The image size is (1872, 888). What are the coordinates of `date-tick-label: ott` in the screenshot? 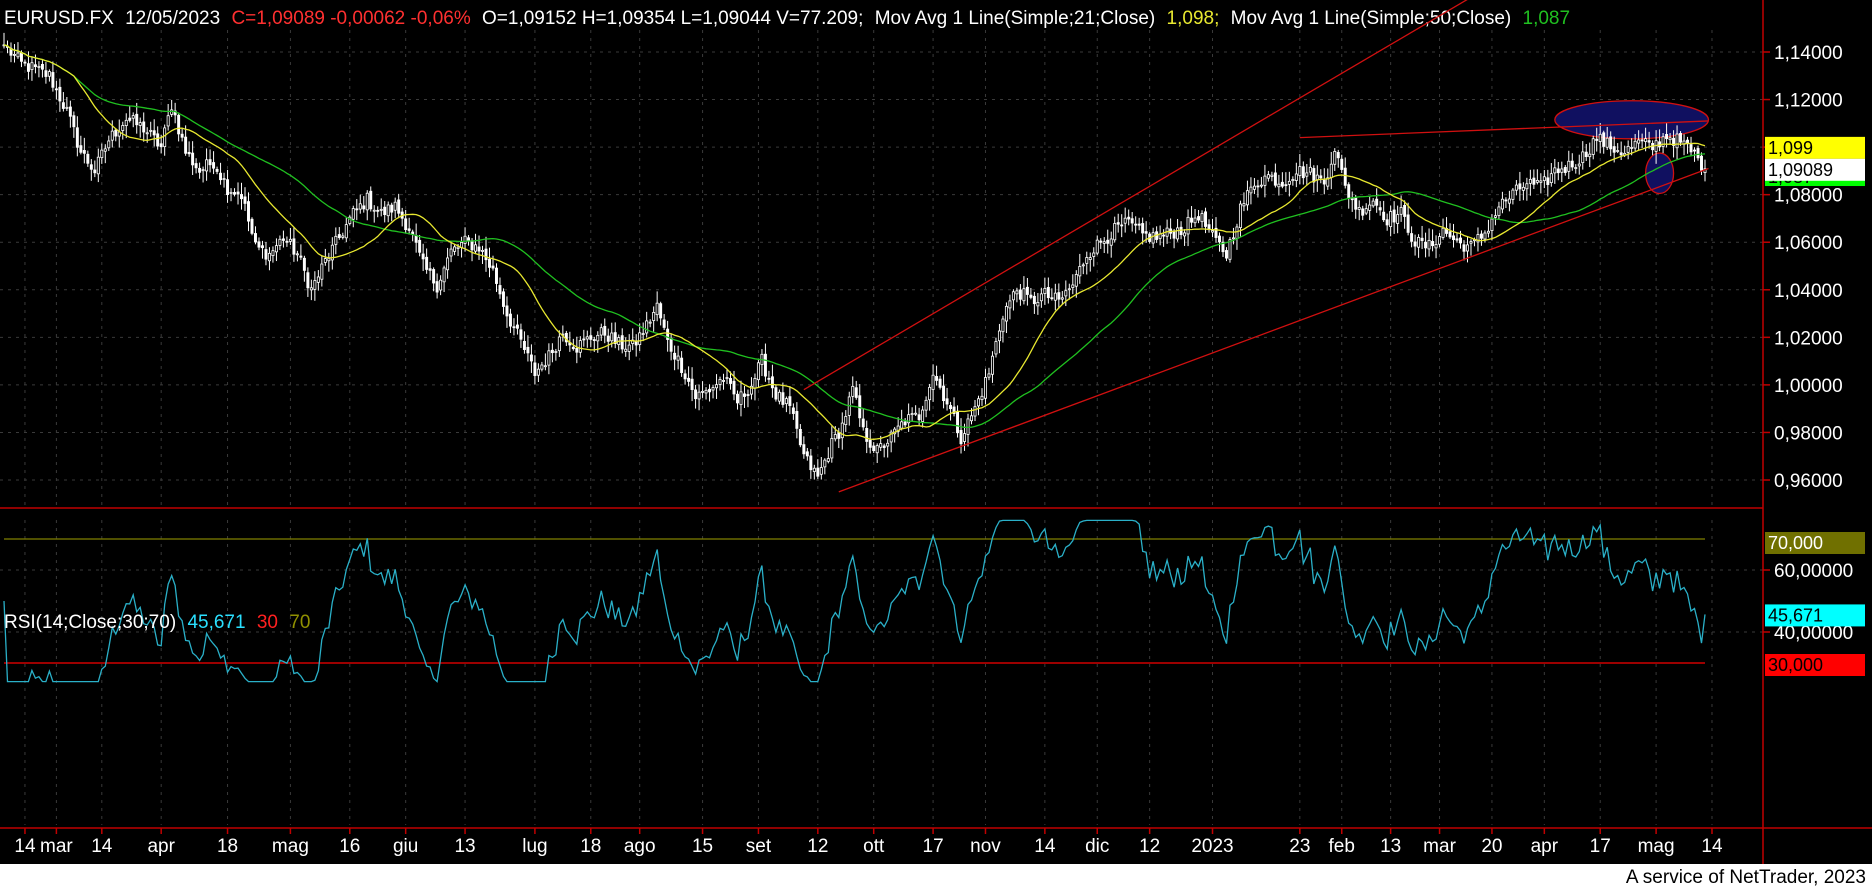 It's located at (874, 846).